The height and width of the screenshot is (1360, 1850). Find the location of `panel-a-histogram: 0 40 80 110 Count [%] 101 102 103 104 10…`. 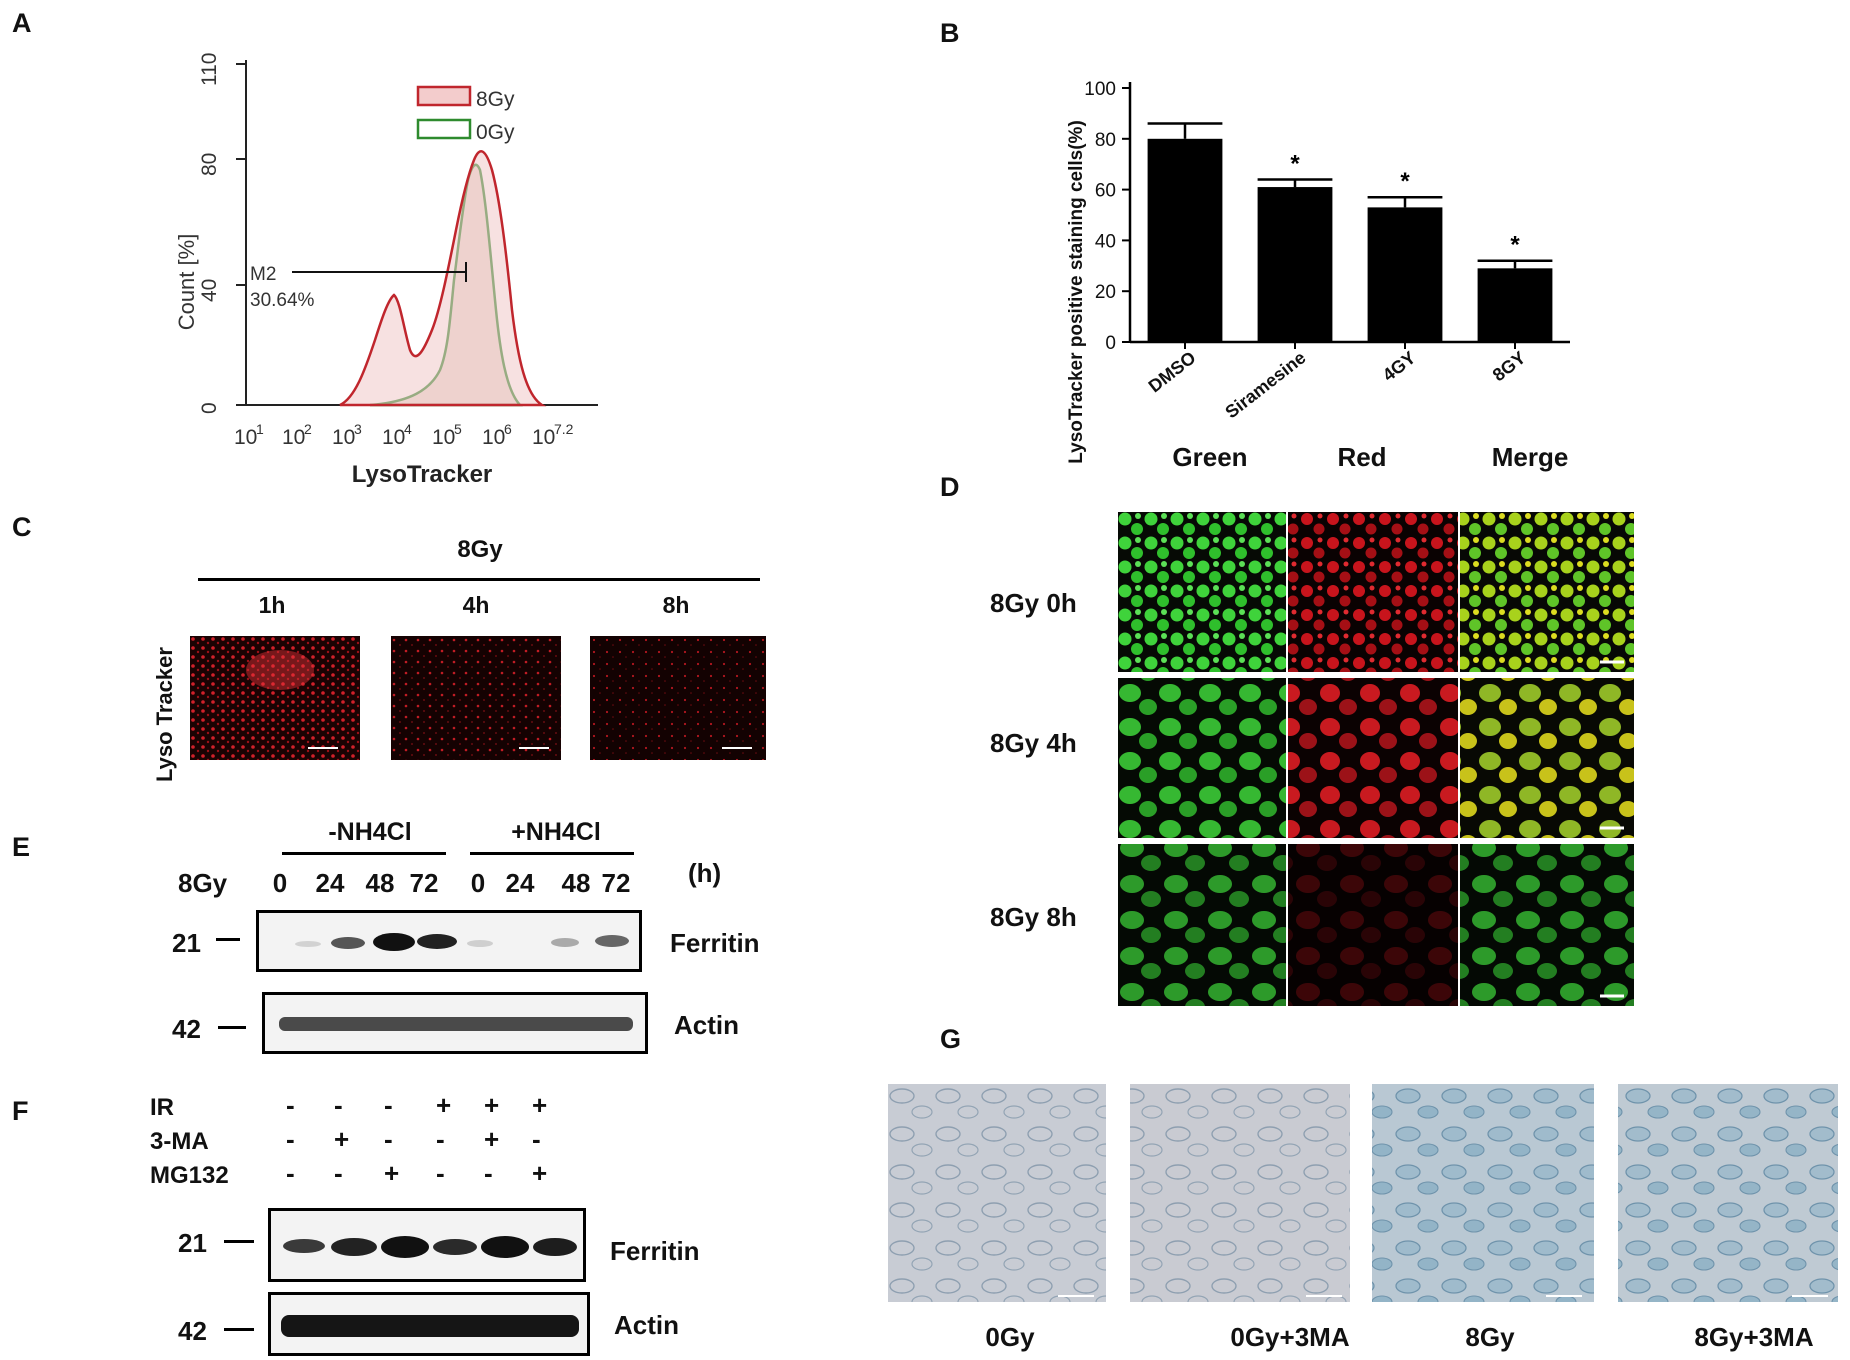

panel-a-histogram: 0 40 80 110 Count [%] 101 102 103 104 10… is located at coordinates (386, 270).